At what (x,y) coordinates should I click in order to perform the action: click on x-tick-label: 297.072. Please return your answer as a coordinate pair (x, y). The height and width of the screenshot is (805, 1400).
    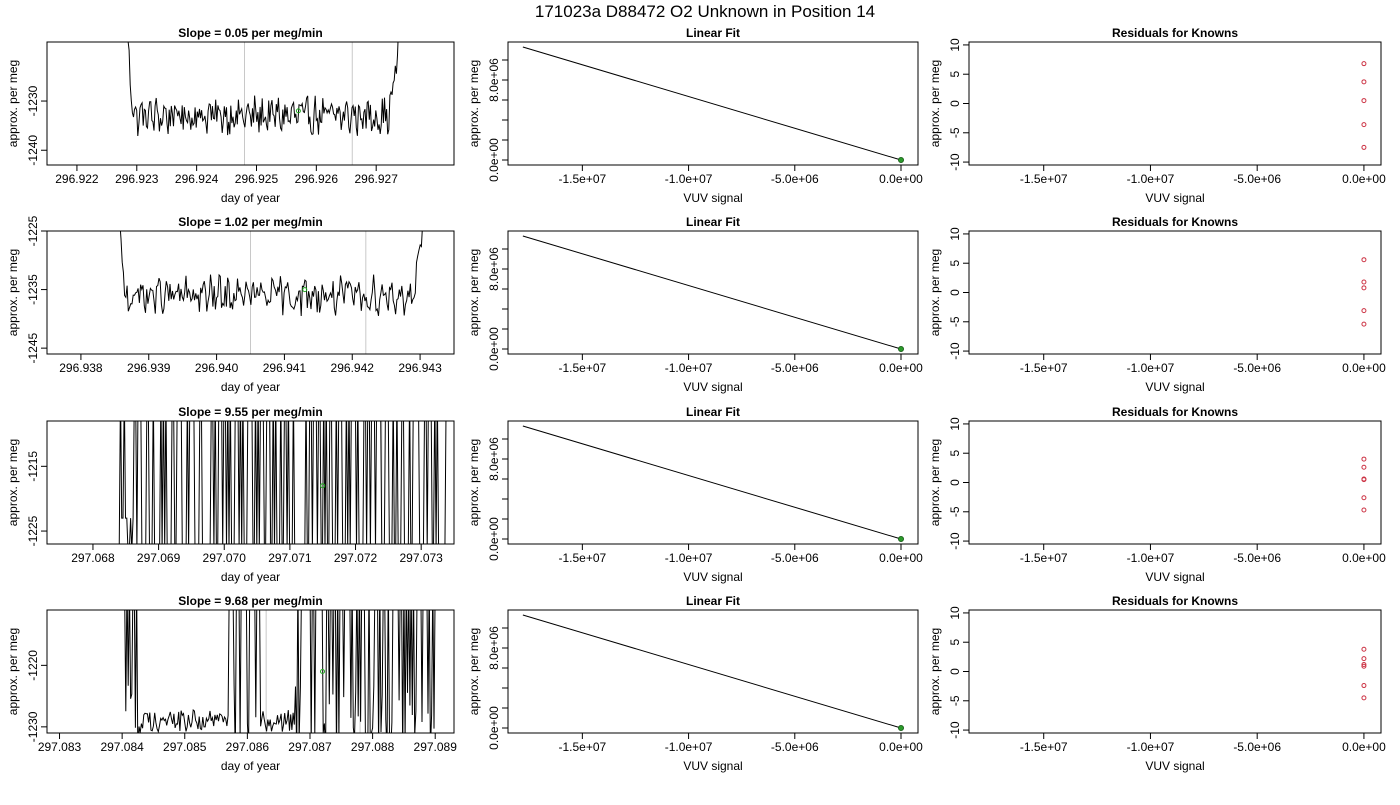
    Looking at the image, I should click on (356, 558).